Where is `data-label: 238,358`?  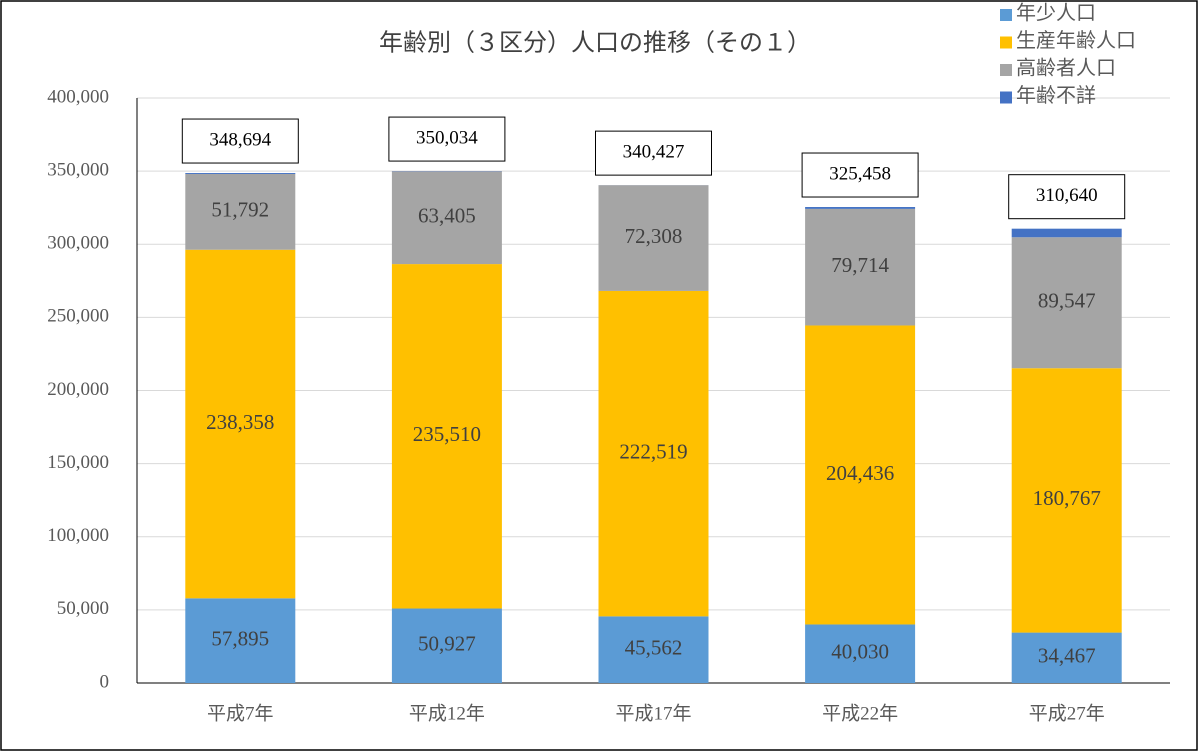
data-label: 238,358 is located at coordinates (240, 422).